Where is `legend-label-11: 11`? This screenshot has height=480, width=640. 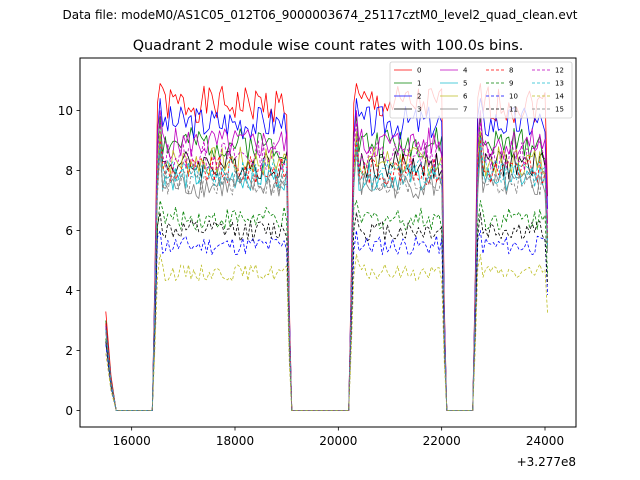
legend-label-11: 11 is located at coordinates (513, 110).